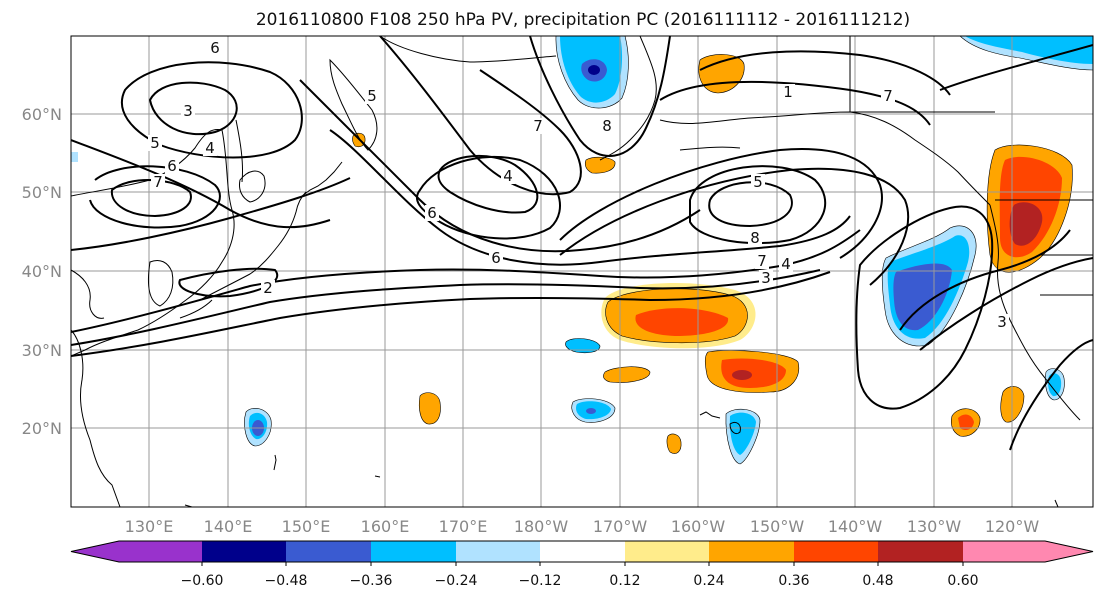  What do you see at coordinates (624, 581) in the screenshot?
I see `colorbar-tick-label: 0.12` at bounding box center [624, 581].